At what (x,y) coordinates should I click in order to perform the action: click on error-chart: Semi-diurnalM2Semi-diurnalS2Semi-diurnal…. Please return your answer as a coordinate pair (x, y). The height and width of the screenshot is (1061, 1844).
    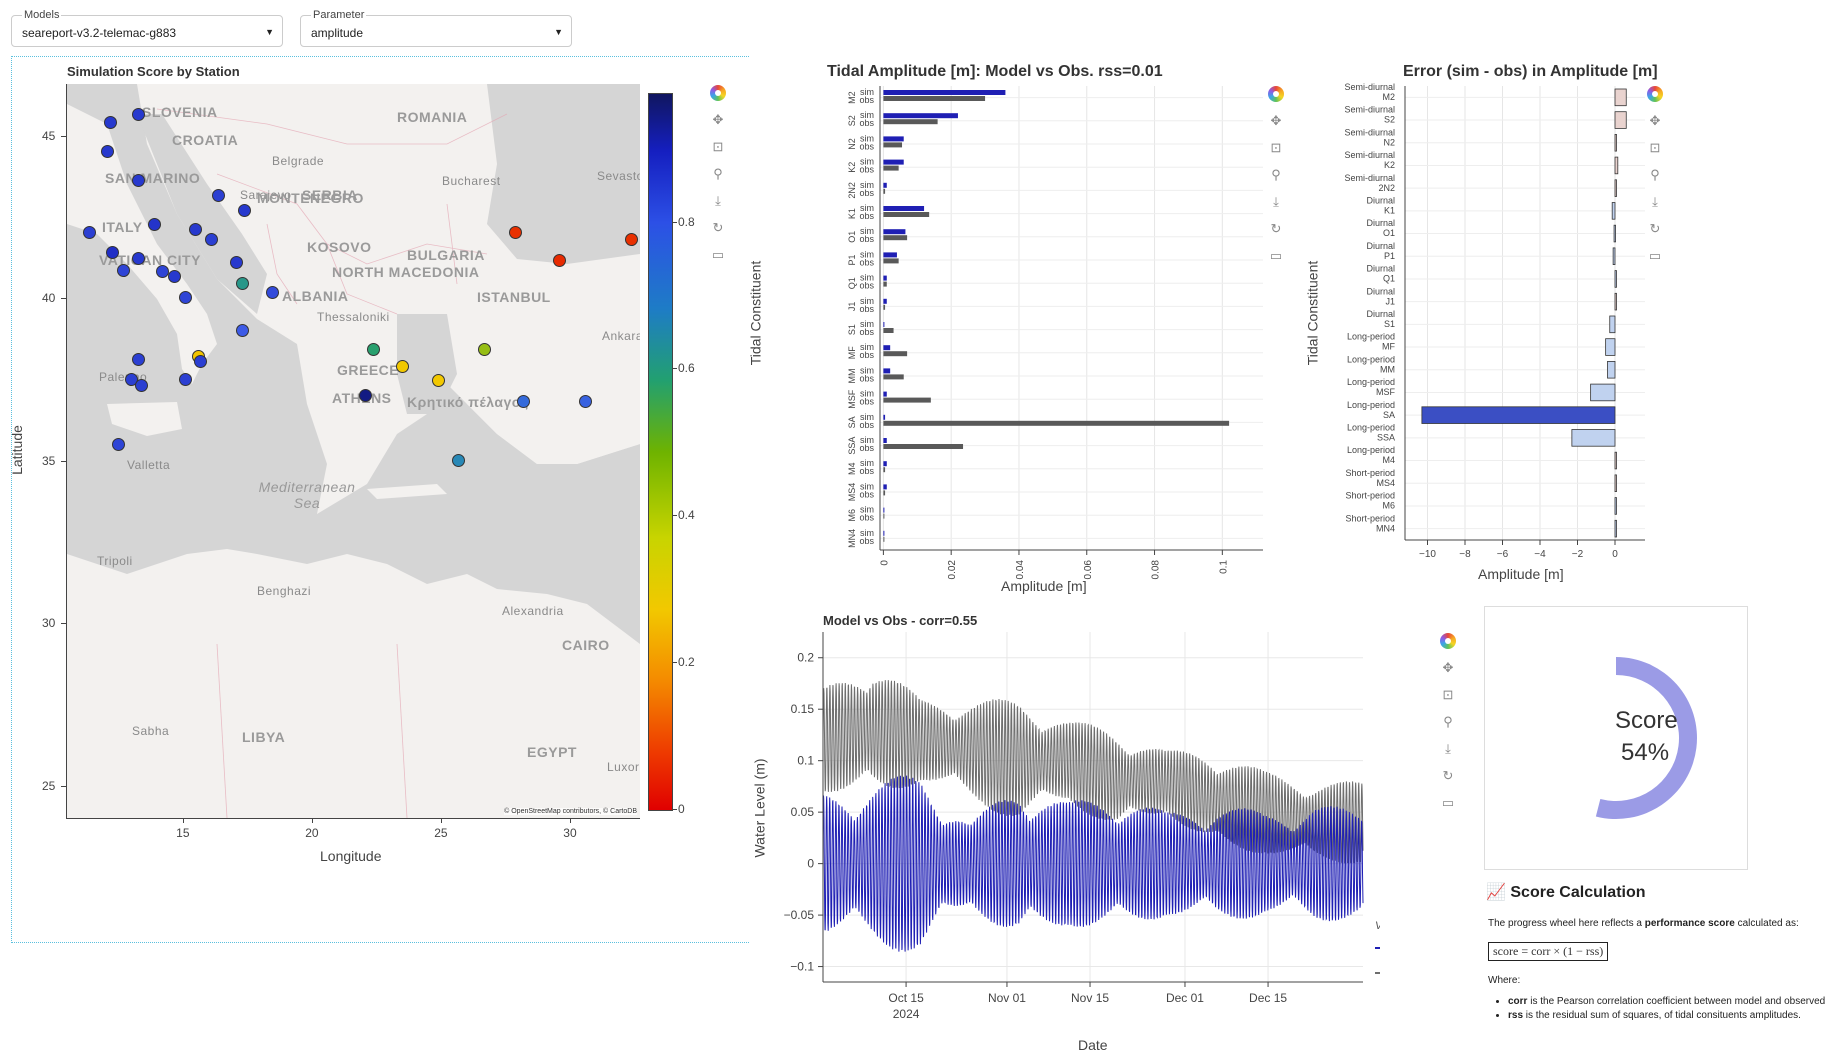
    Looking at the image, I should click on (1490, 340).